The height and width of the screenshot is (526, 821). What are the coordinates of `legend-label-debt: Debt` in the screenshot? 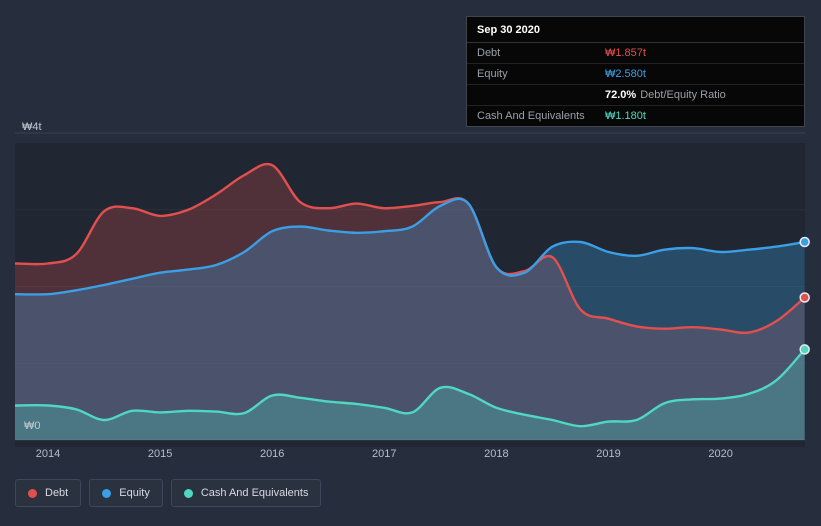 It's located at (57, 493).